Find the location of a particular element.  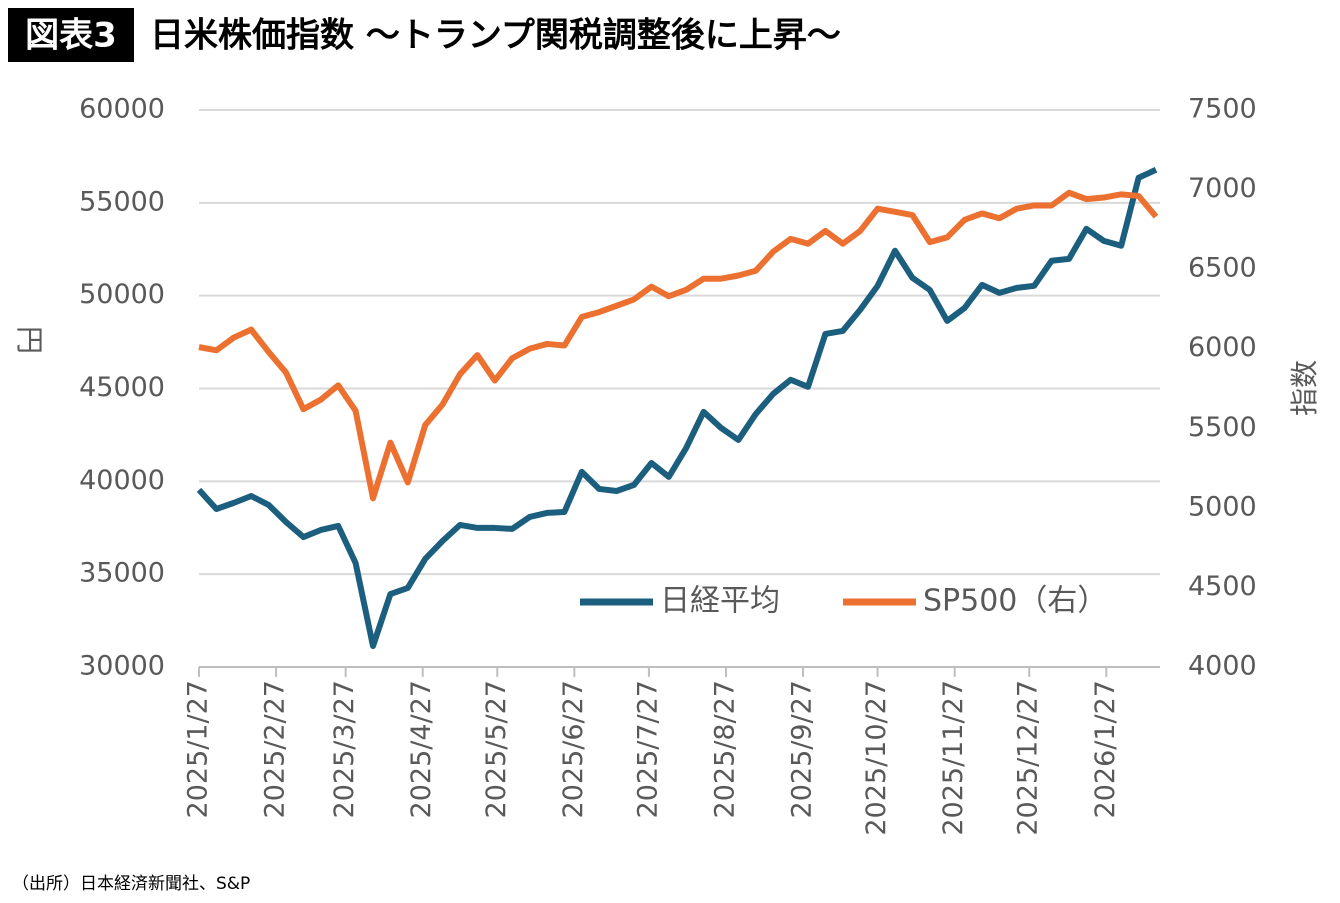

y2-tick-label: 7000 is located at coordinates (1222, 188).